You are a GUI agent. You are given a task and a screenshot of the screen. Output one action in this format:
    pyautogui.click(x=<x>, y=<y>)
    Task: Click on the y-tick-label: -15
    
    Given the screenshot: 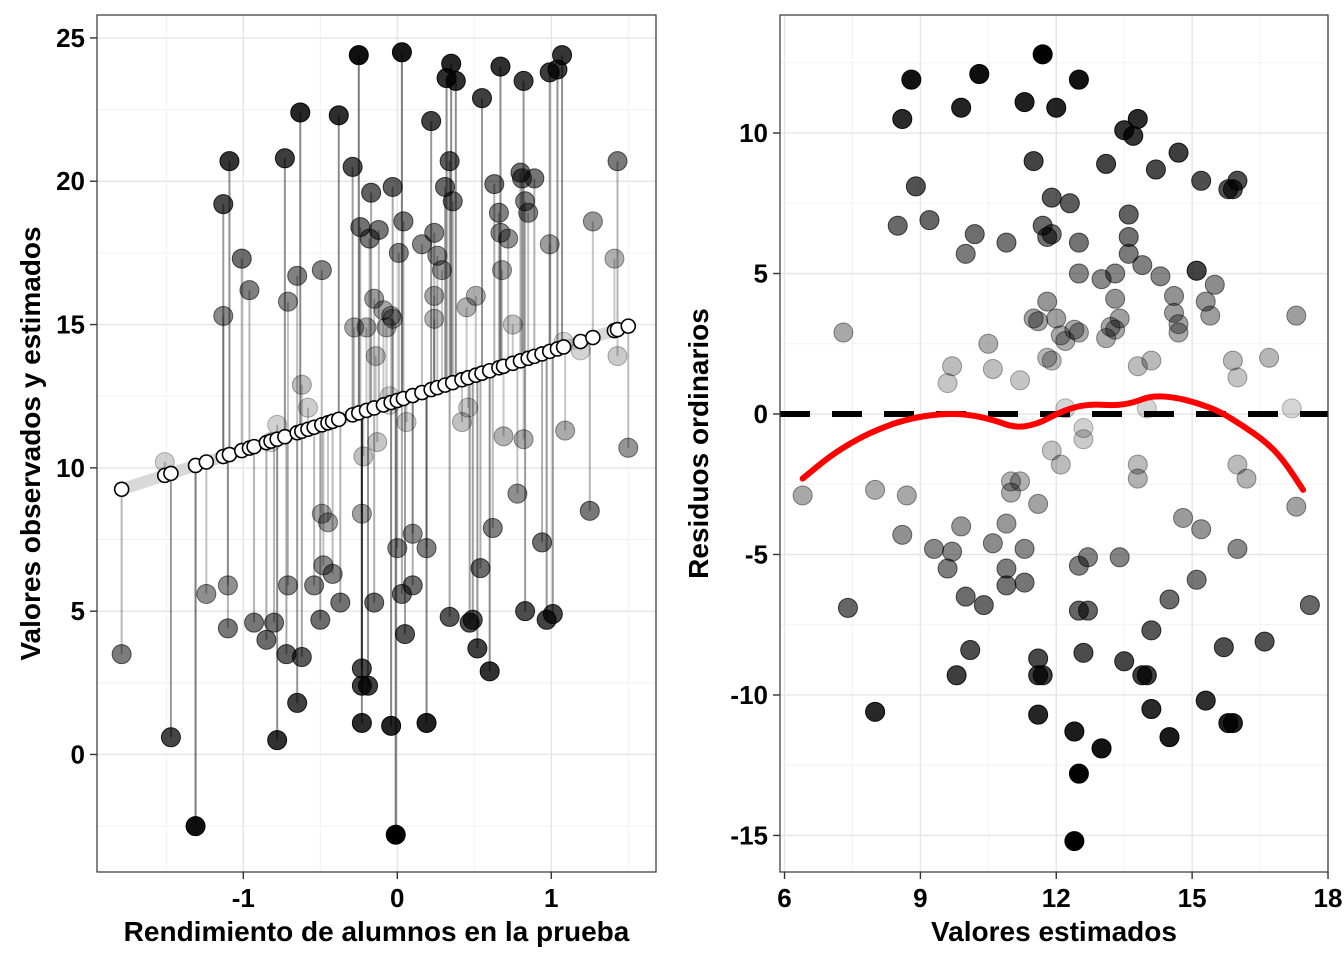 What is the action you would take?
    pyautogui.click(x=749, y=835)
    